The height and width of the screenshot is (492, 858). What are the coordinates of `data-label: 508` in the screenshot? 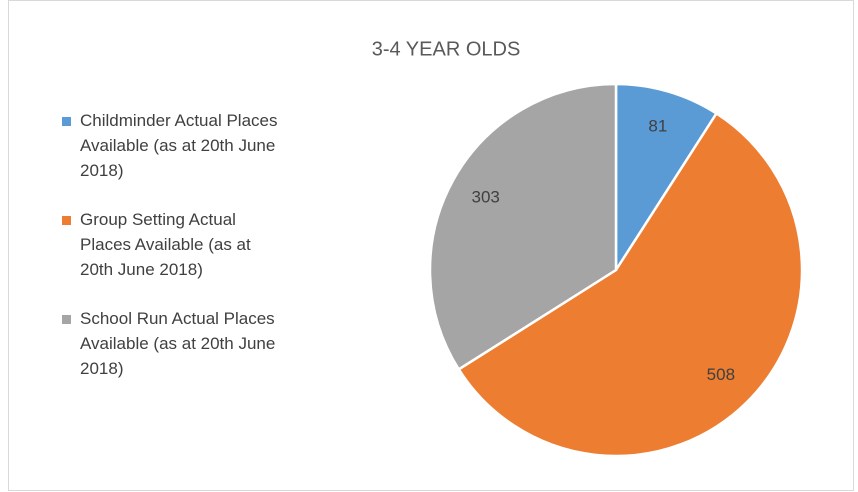 It's located at (721, 374).